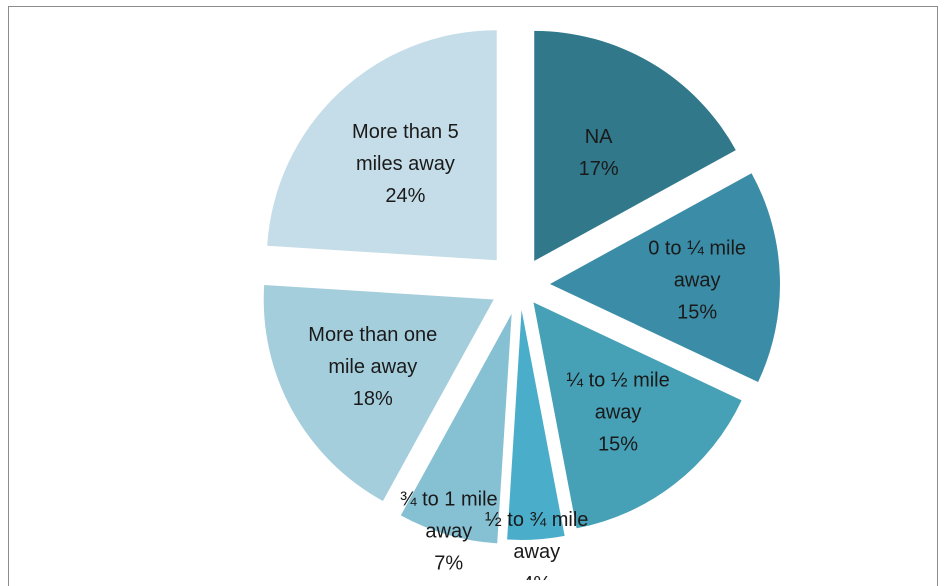  Describe the element at coordinates (405, 196) in the screenshot. I see `slice-percent-label: 24%` at that location.